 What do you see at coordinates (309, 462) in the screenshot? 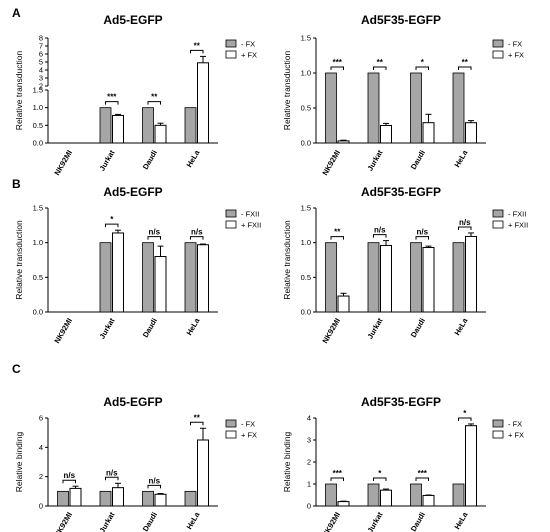
I see `y-tick-label: 2` at bounding box center [309, 462].